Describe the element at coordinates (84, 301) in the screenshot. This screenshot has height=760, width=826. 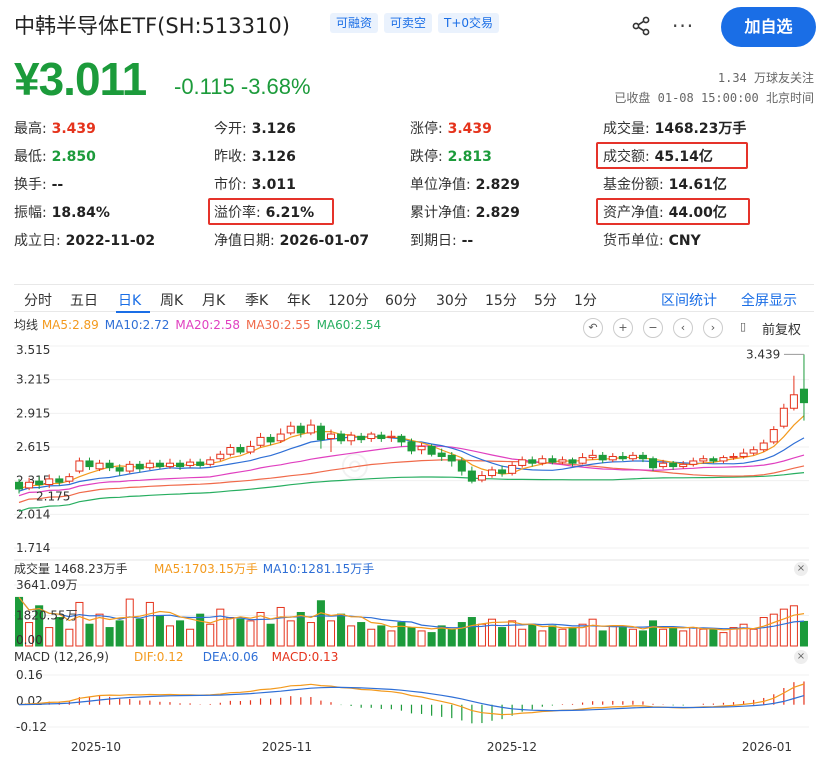
I see `tab-1: 五日` at that location.